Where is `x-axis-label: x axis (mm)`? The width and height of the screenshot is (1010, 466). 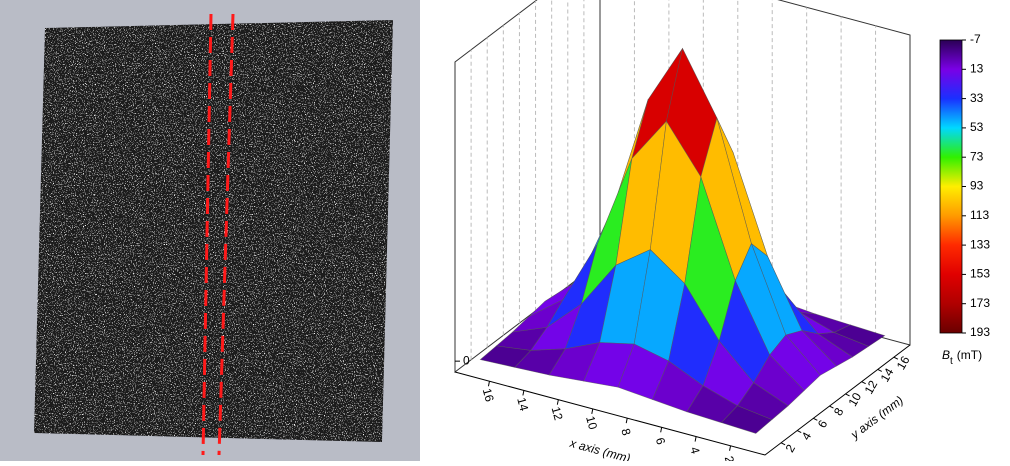 x-axis-label: x axis (mm) is located at coordinates (599, 448).